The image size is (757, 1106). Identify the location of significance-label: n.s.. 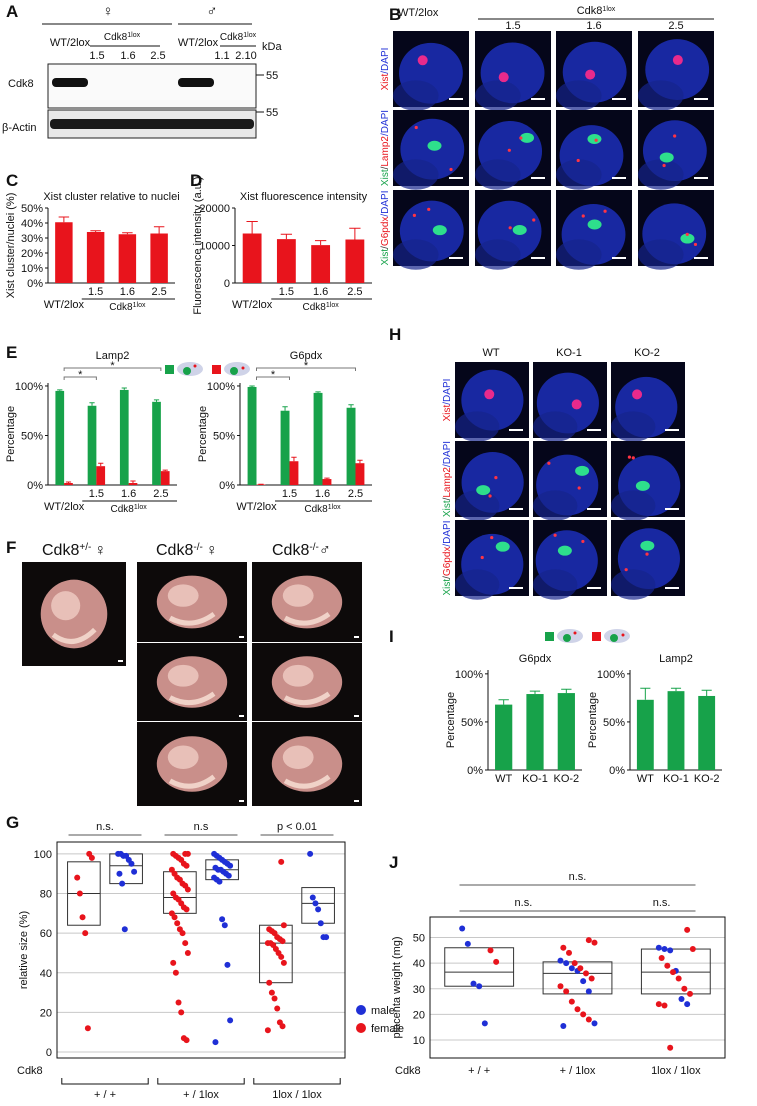
(524, 903).